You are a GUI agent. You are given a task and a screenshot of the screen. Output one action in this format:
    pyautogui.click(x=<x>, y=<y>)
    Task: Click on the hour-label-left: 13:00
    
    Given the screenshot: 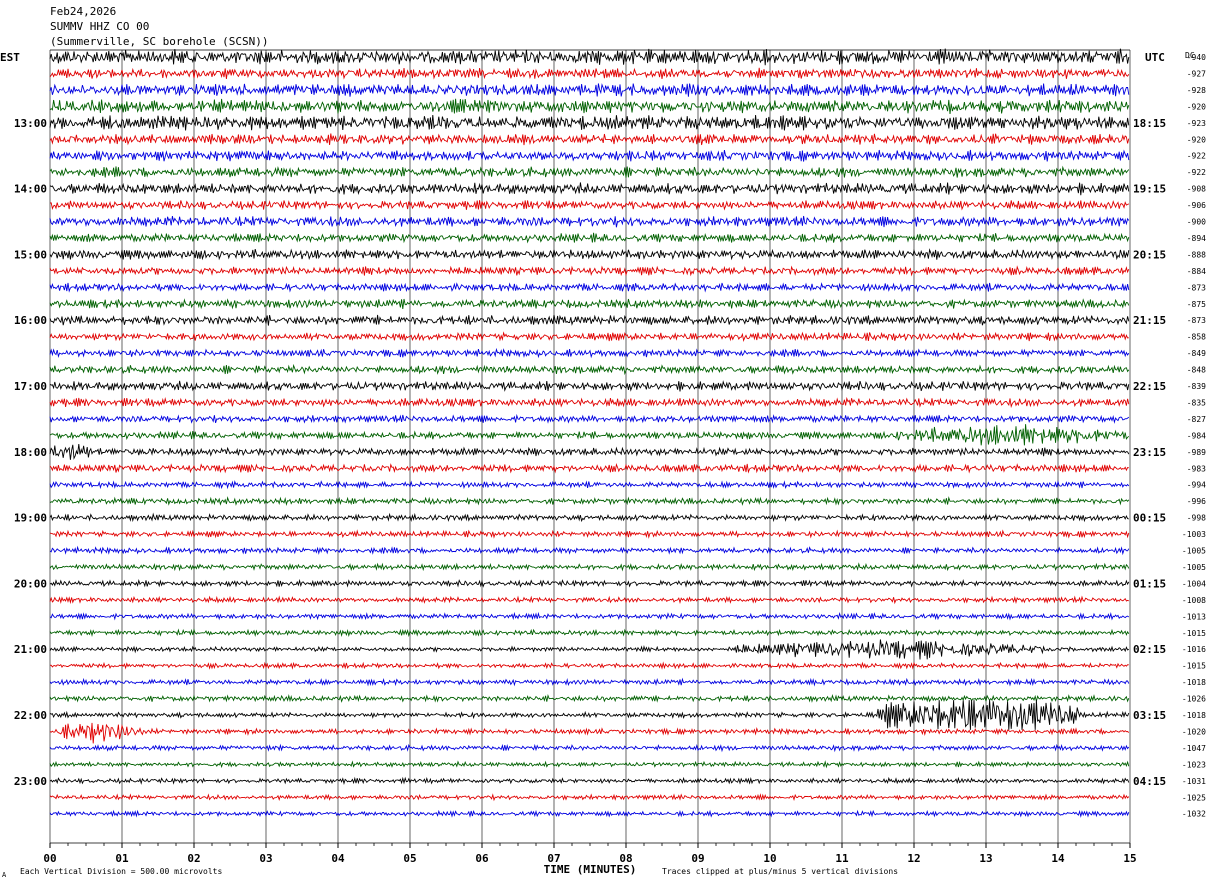 What is the action you would take?
    pyautogui.click(x=30, y=123)
    